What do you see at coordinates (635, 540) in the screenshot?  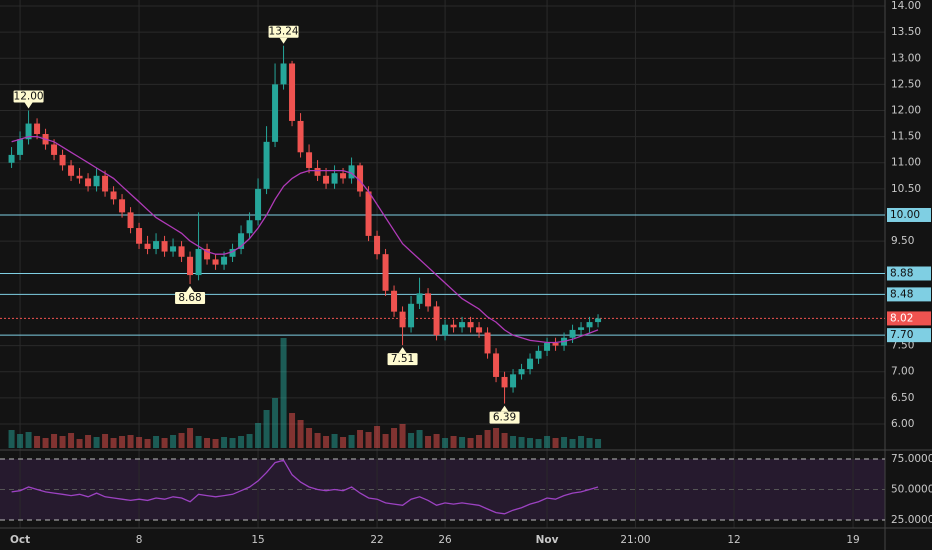 I see `x-tick-label: 21:00` at bounding box center [635, 540].